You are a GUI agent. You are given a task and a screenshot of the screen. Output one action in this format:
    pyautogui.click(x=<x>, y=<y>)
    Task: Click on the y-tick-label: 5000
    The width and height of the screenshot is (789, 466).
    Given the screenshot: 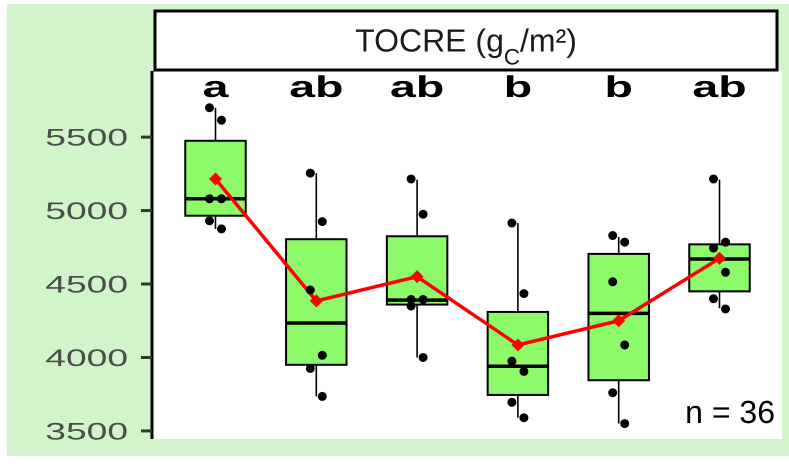 What is the action you would take?
    pyautogui.click(x=86, y=210)
    